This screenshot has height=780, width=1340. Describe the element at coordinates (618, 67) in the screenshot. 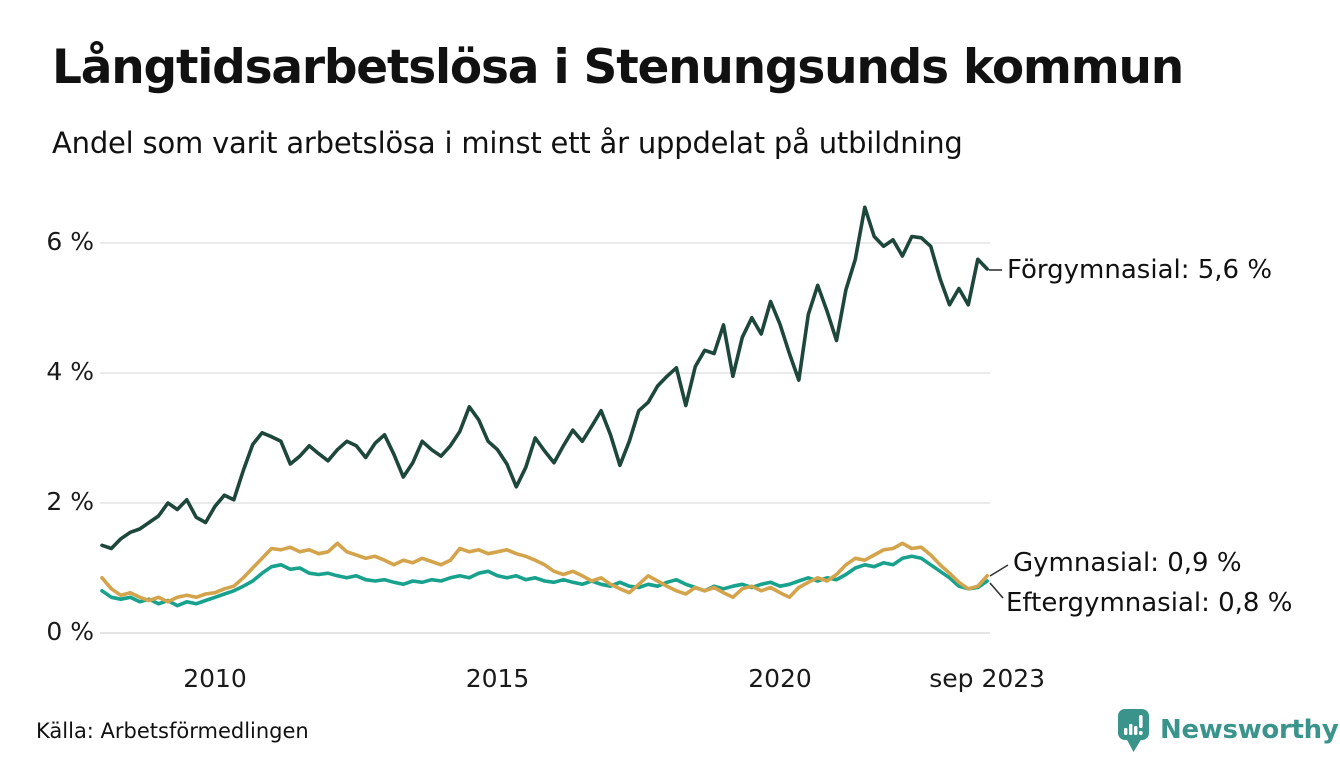

I see `page-title: Långtidsarbetslösa i Stenungsunds kommun` at that location.